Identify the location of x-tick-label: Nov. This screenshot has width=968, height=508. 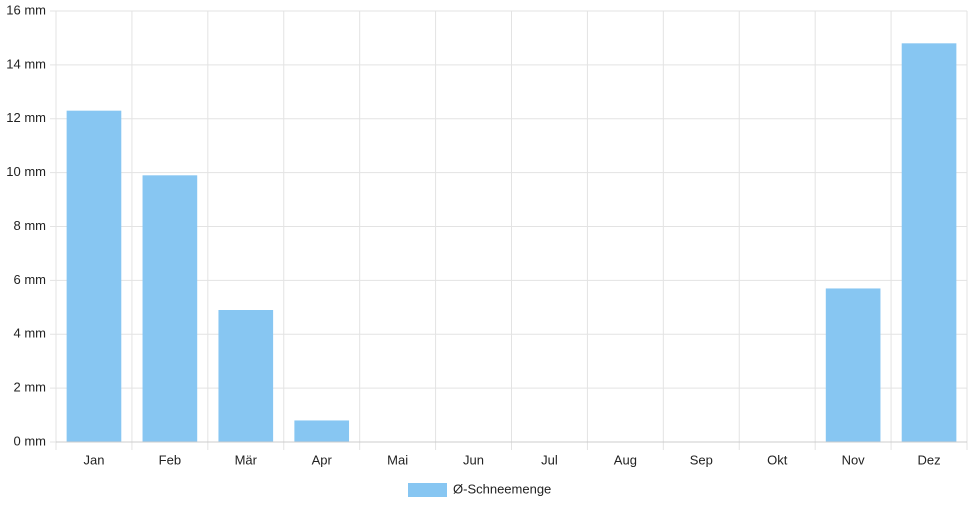
(854, 459).